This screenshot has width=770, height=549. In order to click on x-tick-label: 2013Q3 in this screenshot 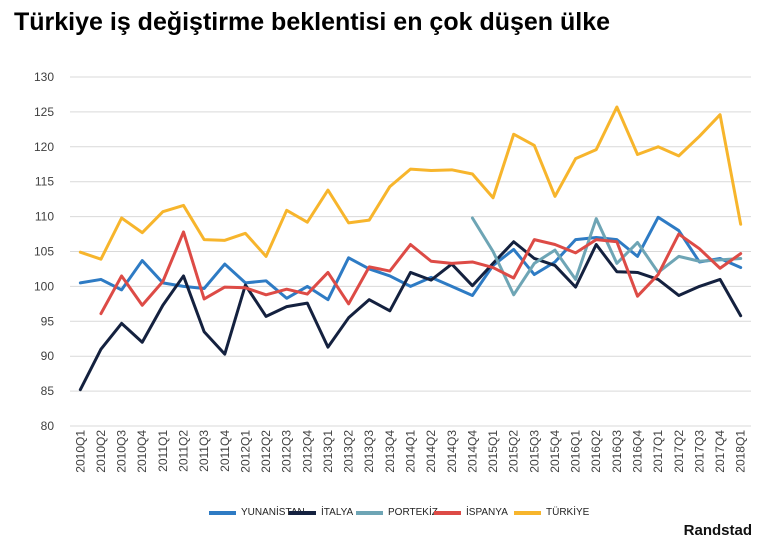, I will do `click(369, 451)`.